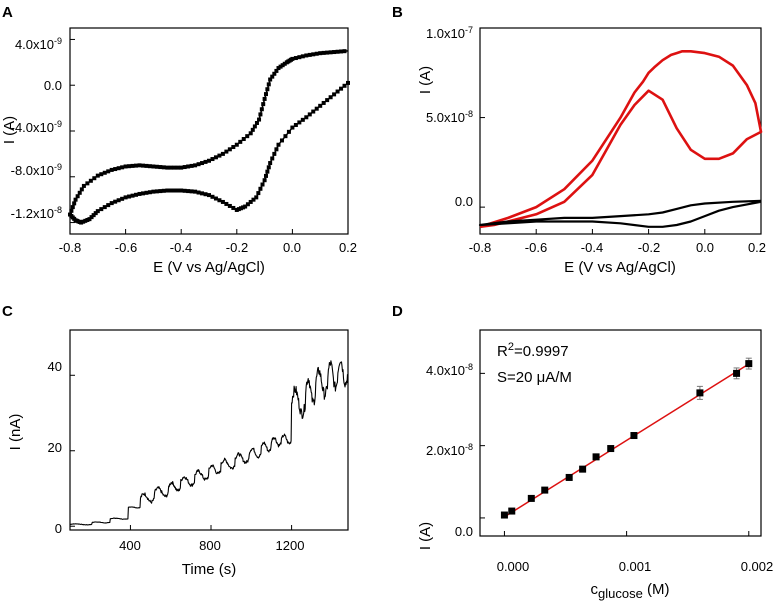 Image resolution: width=774 pixels, height=604 pixels. What do you see at coordinates (7, 311) in the screenshot?
I see `panel-letter-c: C` at bounding box center [7, 311].